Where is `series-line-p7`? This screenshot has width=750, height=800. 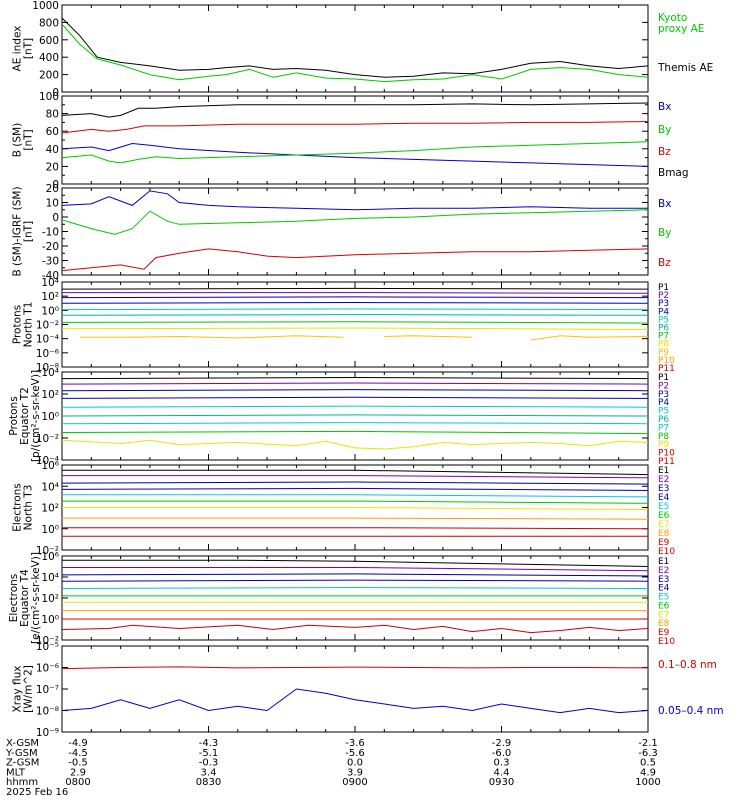
series-line-p7 is located at coordinates (355, 322).